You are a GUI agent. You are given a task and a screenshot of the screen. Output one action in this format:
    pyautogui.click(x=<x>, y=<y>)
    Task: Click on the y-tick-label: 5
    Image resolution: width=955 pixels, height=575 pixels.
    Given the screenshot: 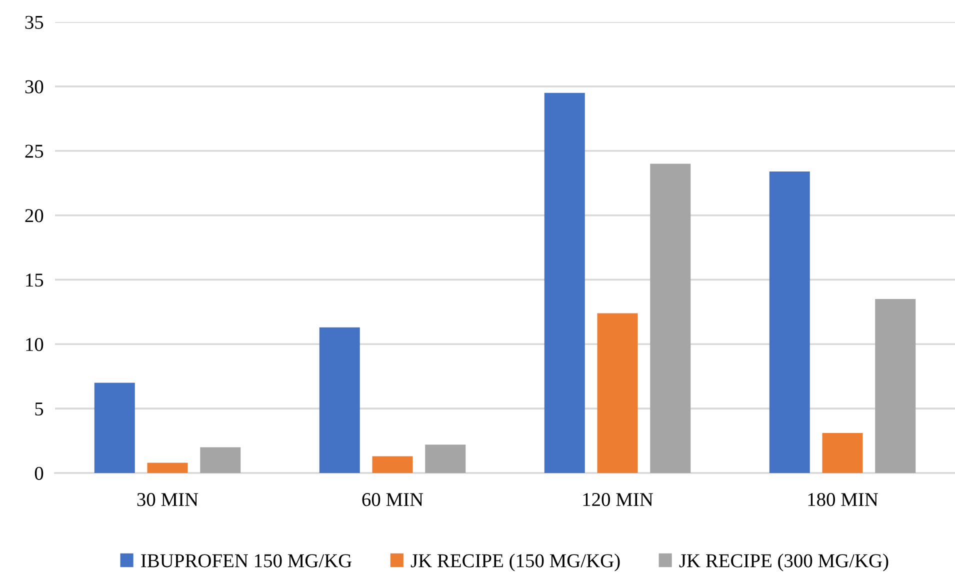 What is the action you would take?
    pyautogui.click(x=39, y=409)
    